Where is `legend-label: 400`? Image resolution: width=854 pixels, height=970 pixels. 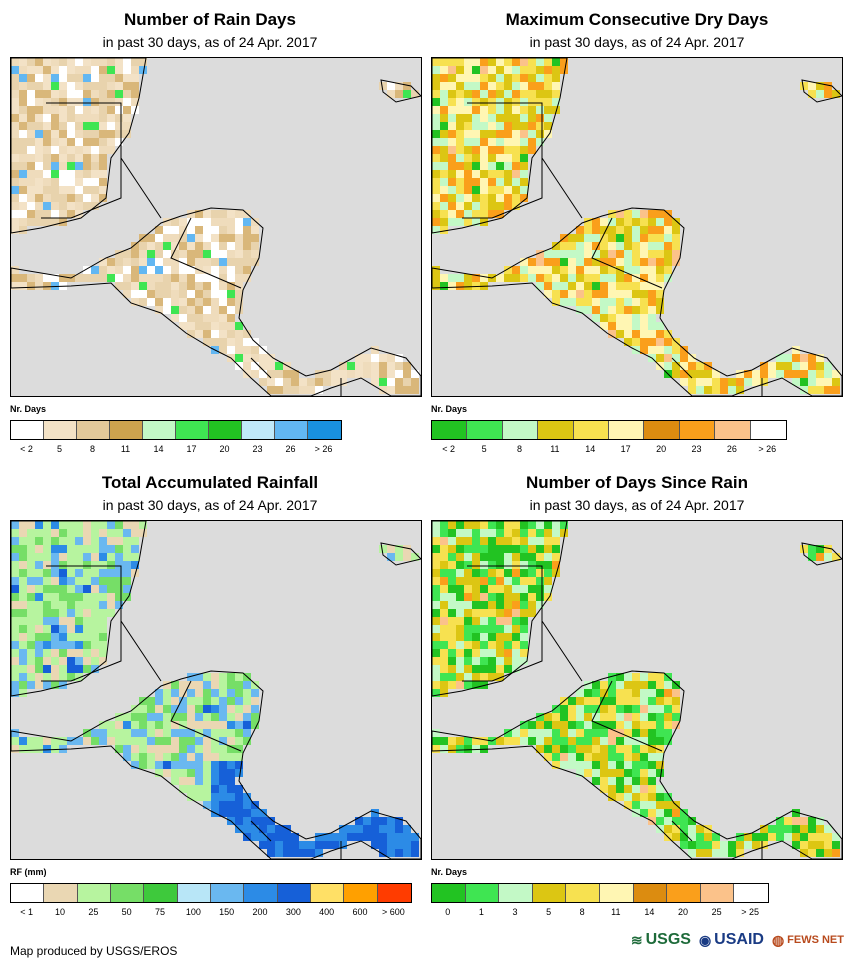
legend-label: 400 is located at coordinates (327, 912).